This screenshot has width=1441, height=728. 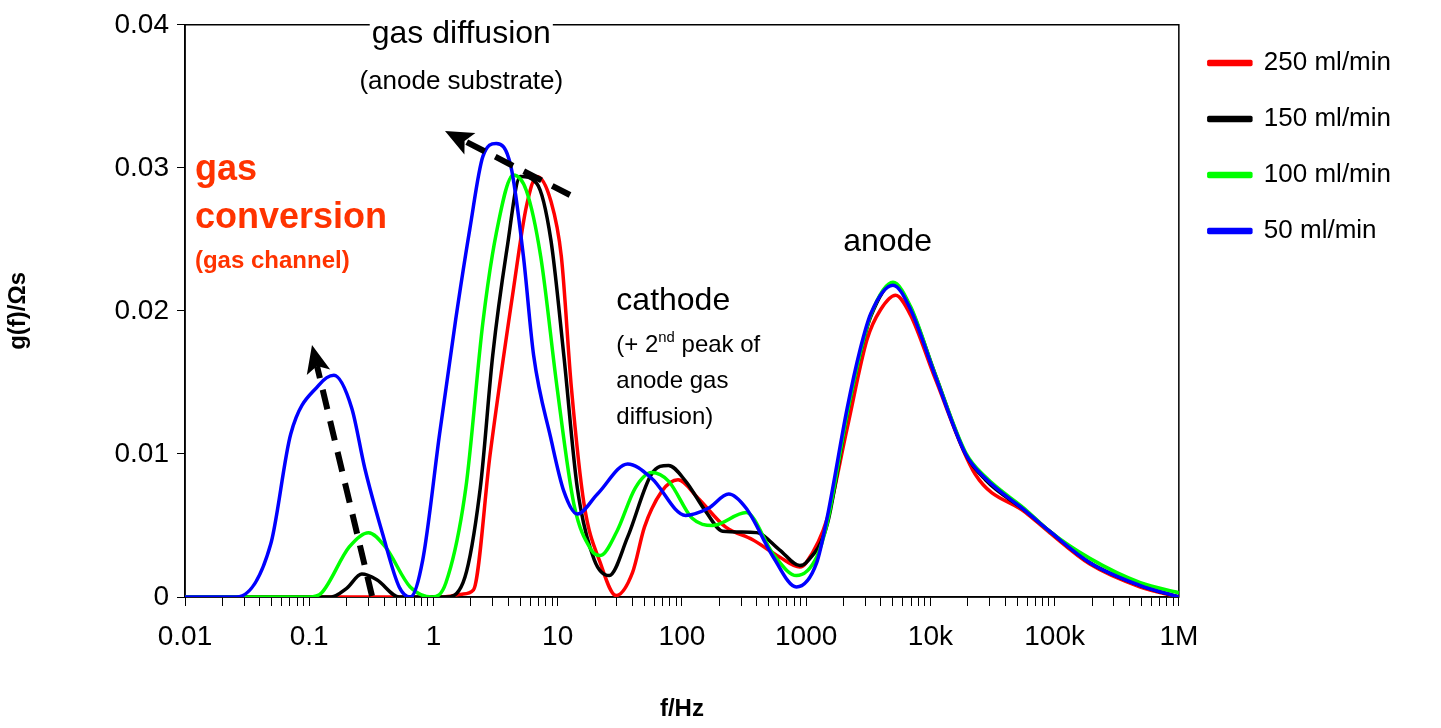 What do you see at coordinates (681, 708) in the screenshot?
I see `x-axis-title: f/Hz` at bounding box center [681, 708].